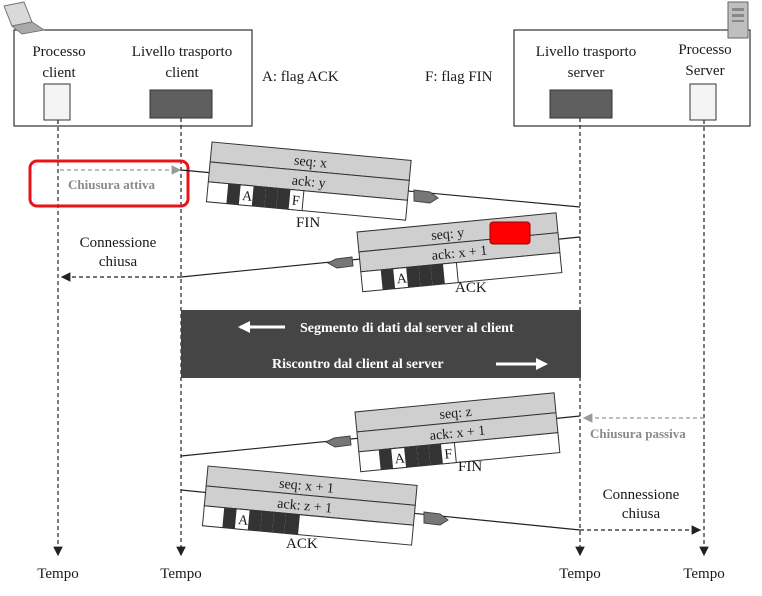 This screenshot has width=762, height=596. I want to click on segment-fin-server: seq: z ack: x + 1 A F, so click(457, 432).